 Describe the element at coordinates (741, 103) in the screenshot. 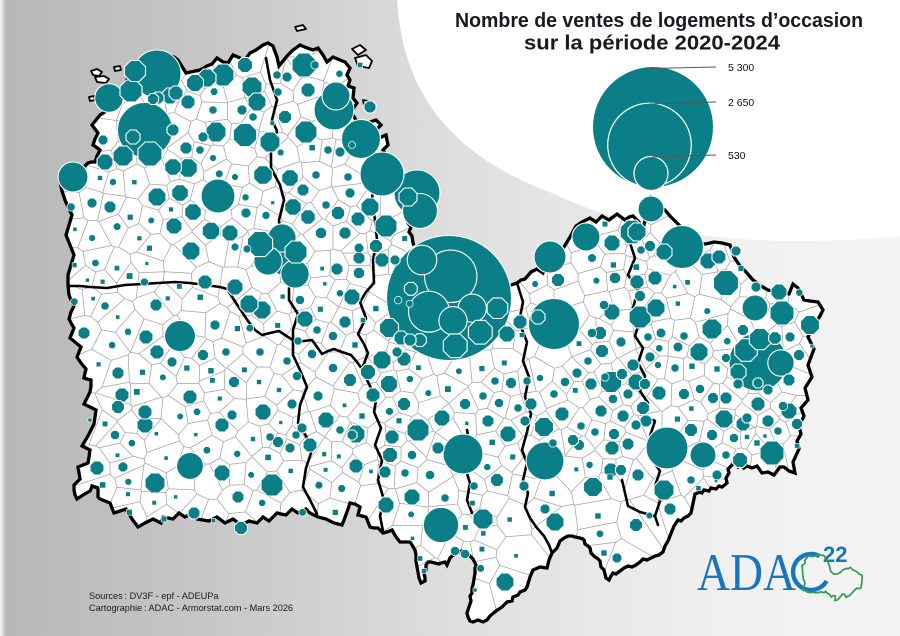

I see `svg-text: 2 650` at that location.